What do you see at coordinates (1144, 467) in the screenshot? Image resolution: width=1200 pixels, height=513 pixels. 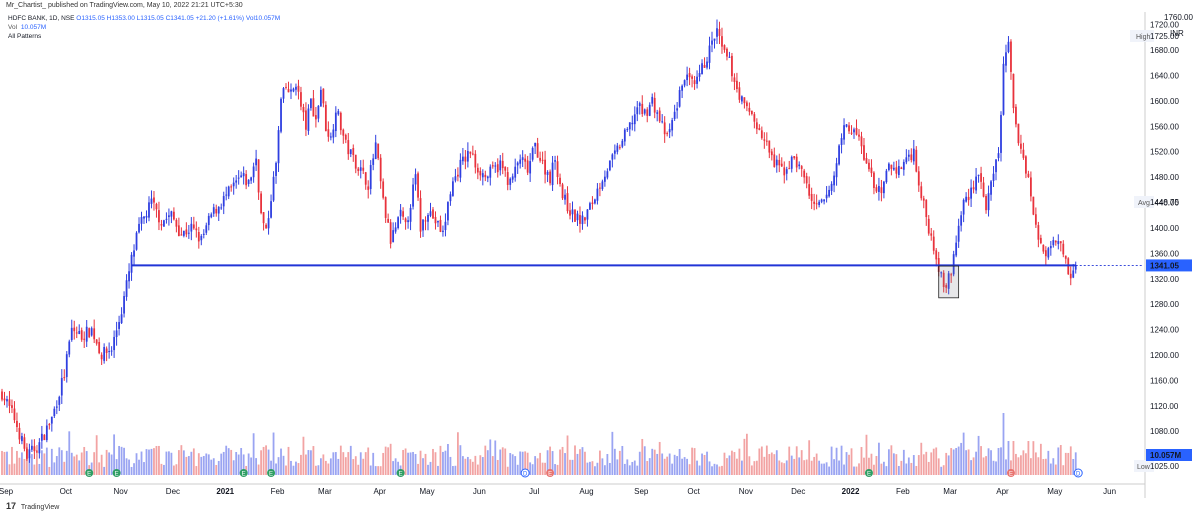 I see `low-label: Low` at bounding box center [1144, 467].